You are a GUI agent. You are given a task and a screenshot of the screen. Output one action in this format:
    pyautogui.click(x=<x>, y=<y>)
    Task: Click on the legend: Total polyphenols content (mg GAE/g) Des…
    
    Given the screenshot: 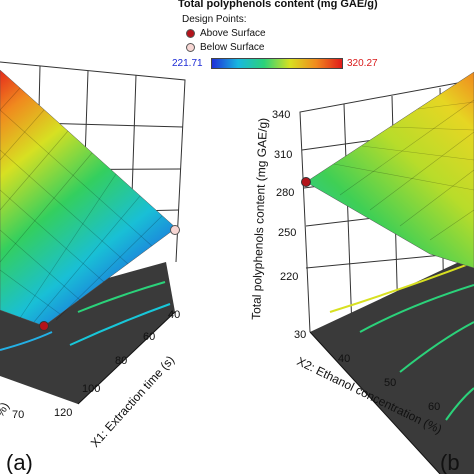 What is the action you would take?
    pyautogui.click(x=290, y=37)
    